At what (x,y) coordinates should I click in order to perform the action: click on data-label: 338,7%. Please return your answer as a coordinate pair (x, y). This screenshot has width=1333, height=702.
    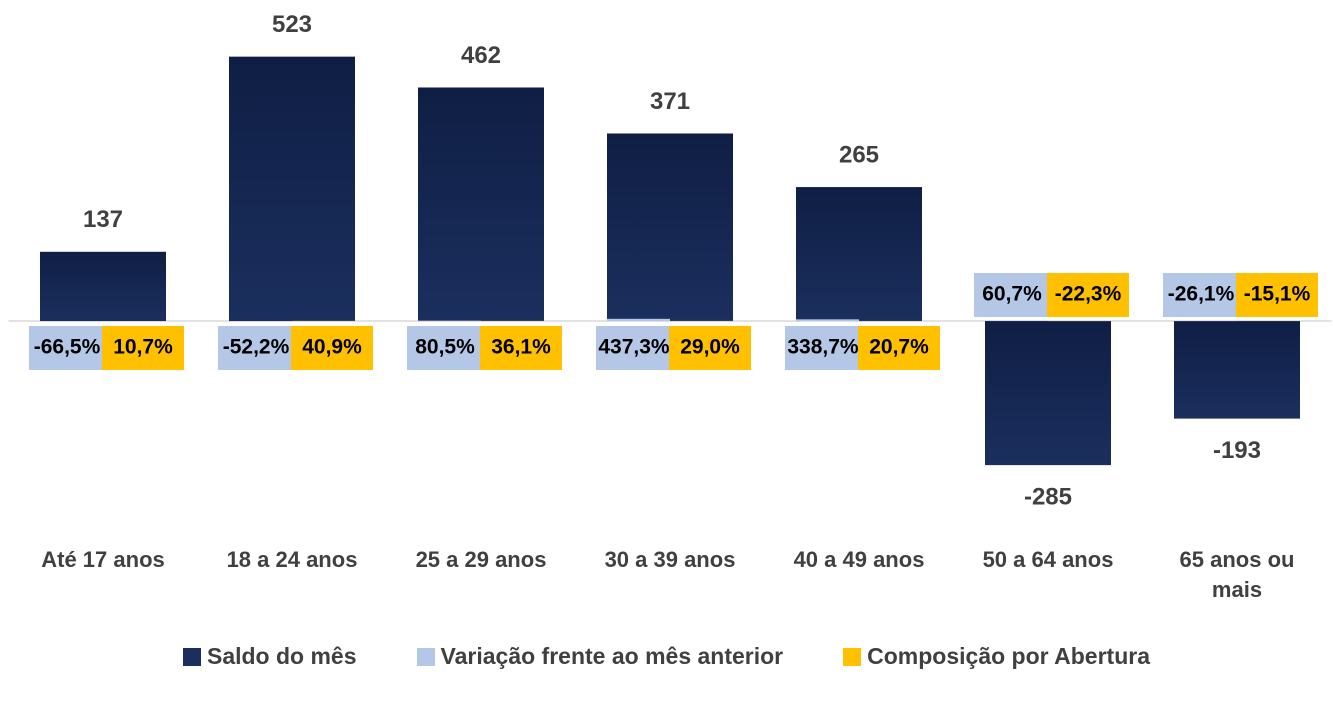
    Looking at the image, I should click on (823, 347).